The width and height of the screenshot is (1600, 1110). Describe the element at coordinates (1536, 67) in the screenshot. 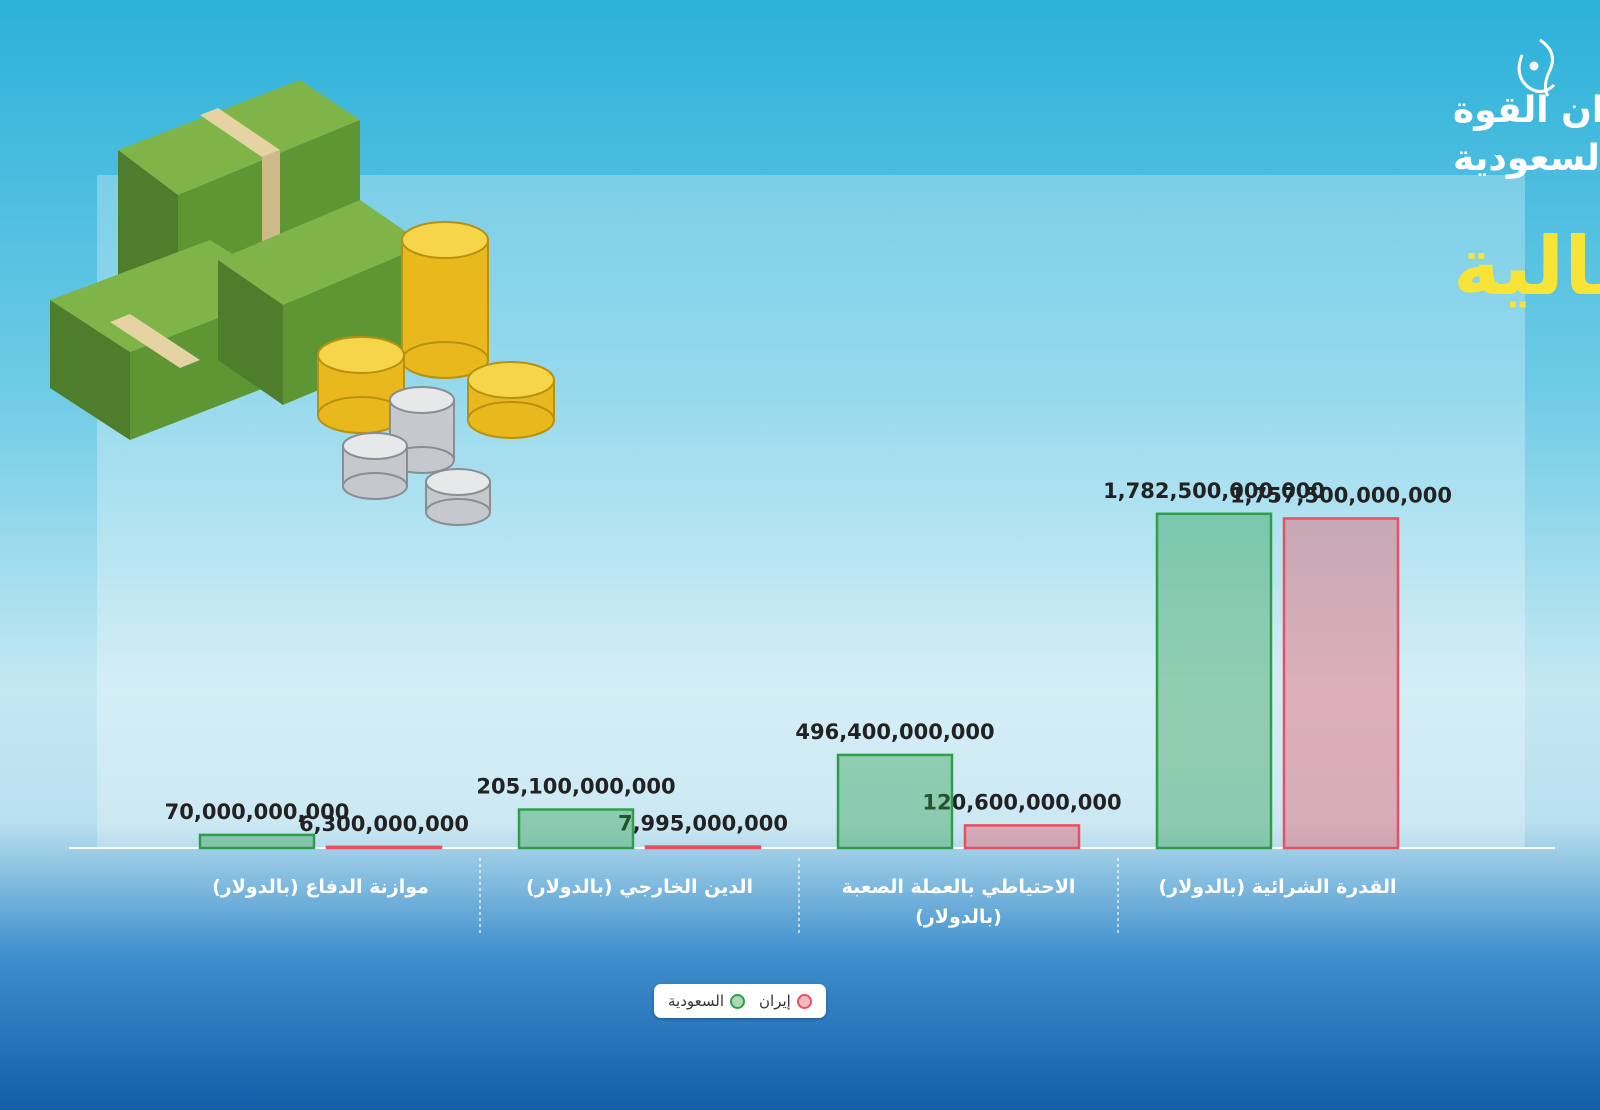

I see `logo` at that location.